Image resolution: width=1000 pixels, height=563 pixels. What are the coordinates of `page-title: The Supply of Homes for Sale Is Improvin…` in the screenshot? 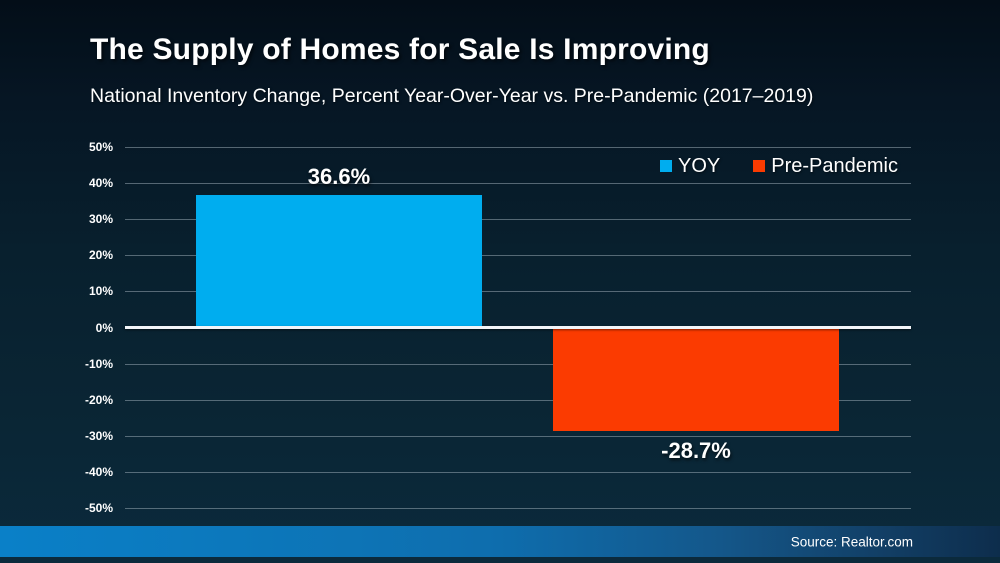 It's located at (400, 49).